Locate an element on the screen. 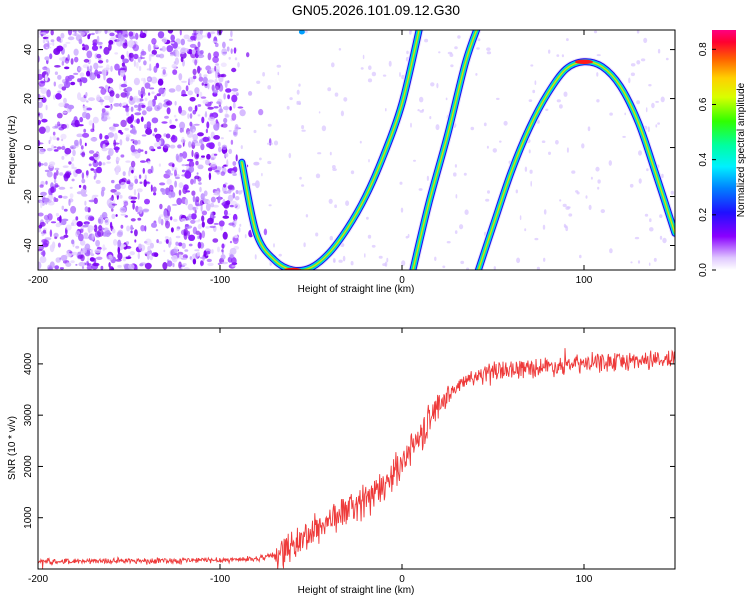 The image size is (750, 600). spectrogram-xtick-label: 100 is located at coordinates (584, 280).